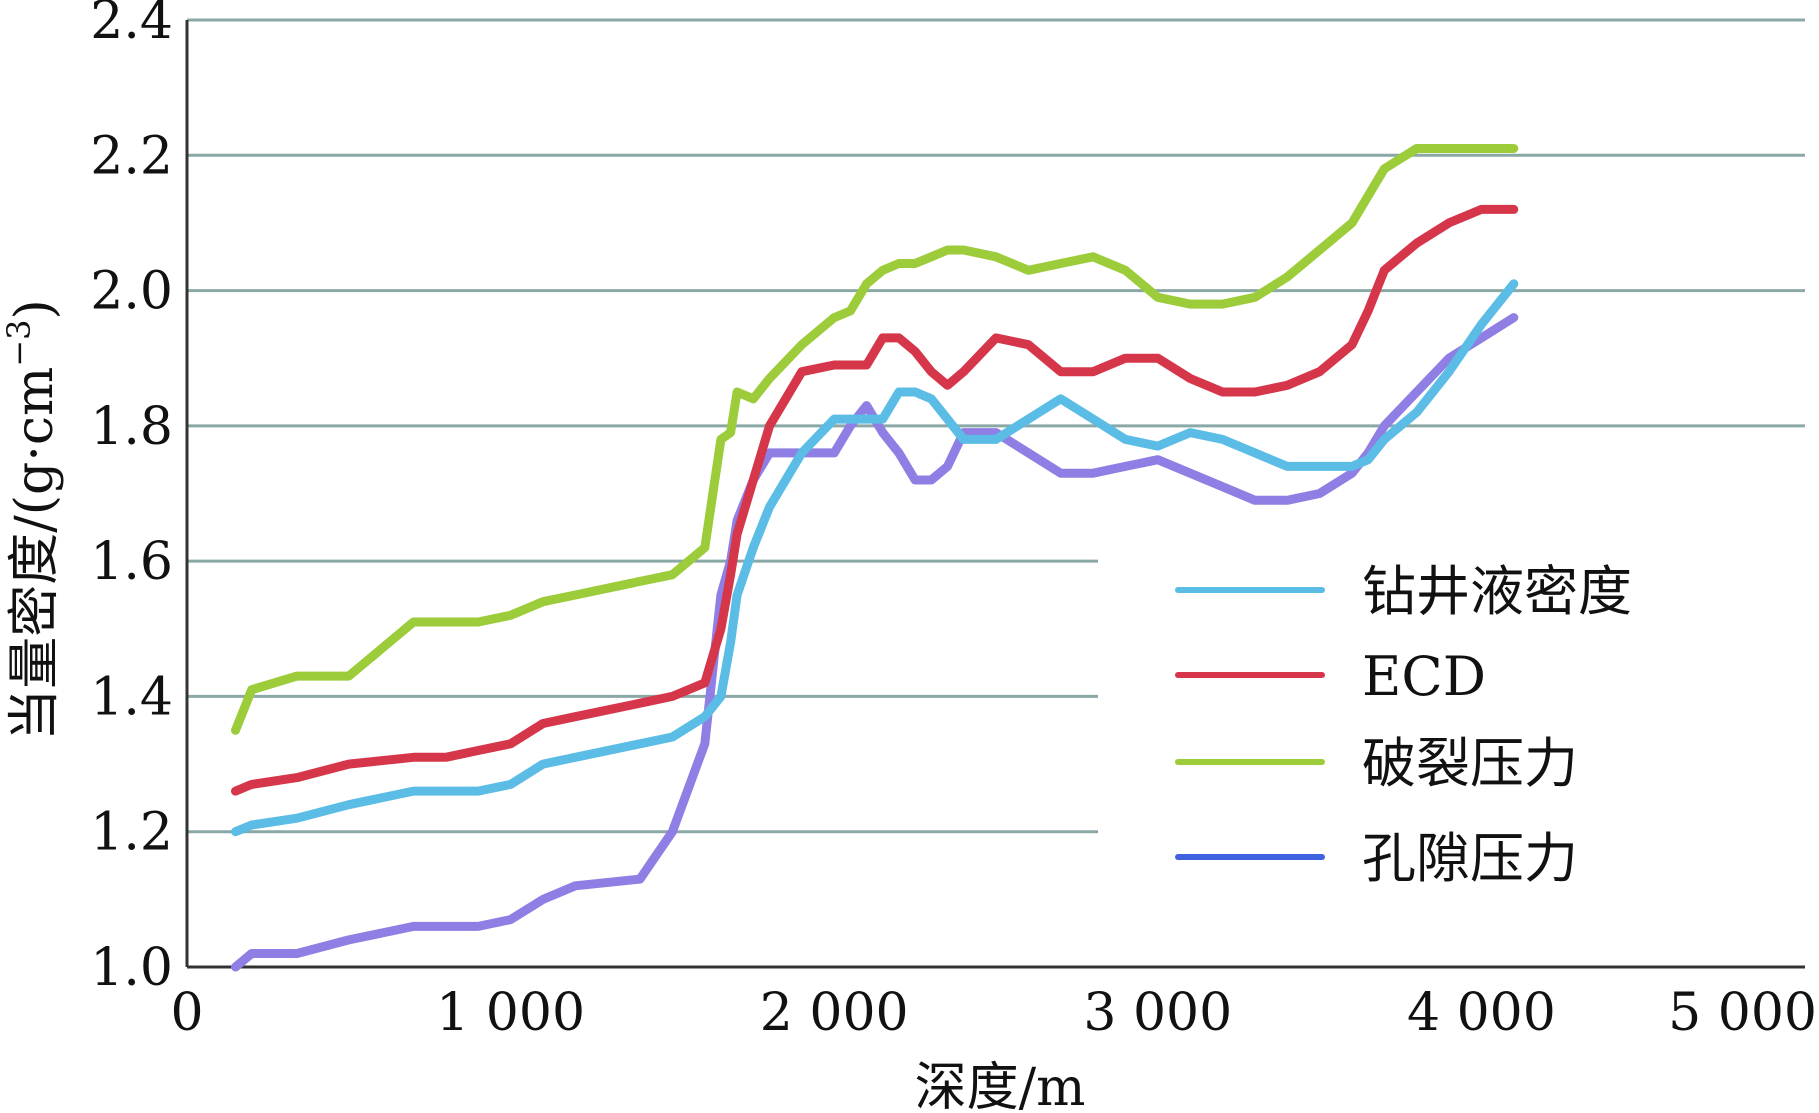 The width and height of the screenshot is (1819, 1113). What do you see at coordinates (1742, 1013) in the screenshot?
I see `x-tick-label: 5 000` at bounding box center [1742, 1013].